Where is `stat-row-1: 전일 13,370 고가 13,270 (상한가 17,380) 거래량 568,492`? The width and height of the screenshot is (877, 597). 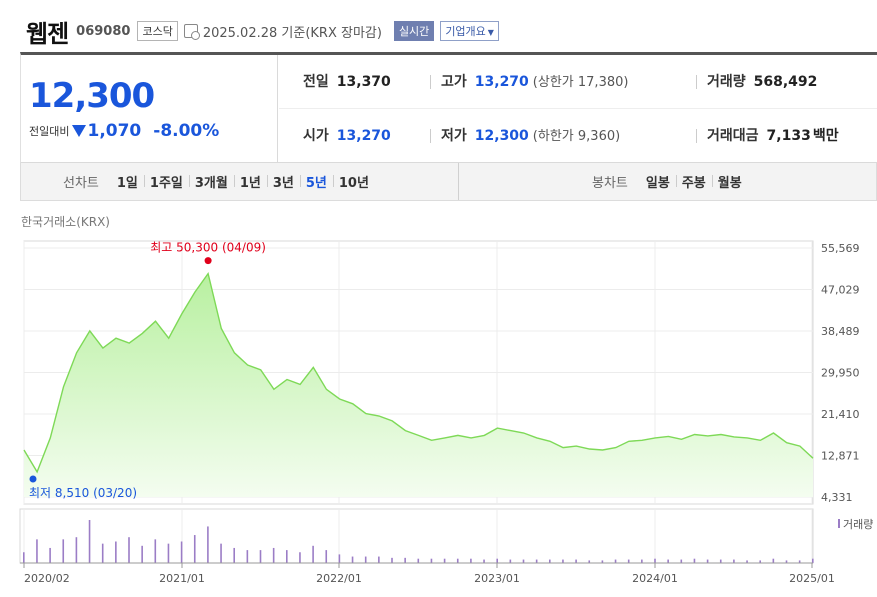
stat-row-1: 전일 13,370 고가 13,270 (상한가 17,380) 거래량 568,492 is located at coordinates (578, 82).